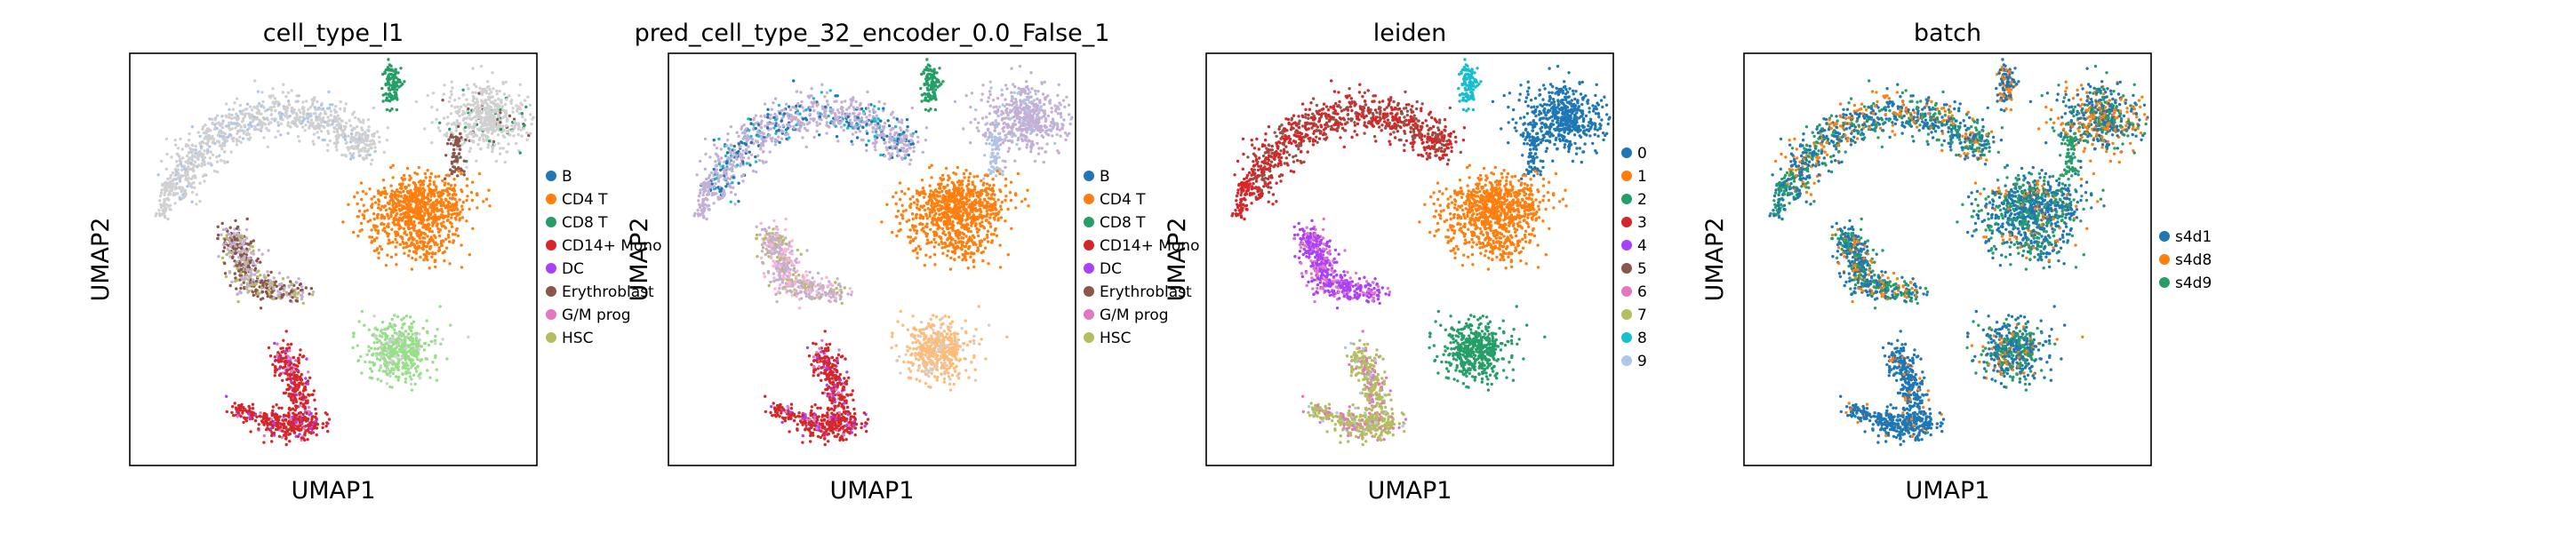 Image resolution: width=2576 pixels, height=533 pixels. Describe the element at coordinates (551, 176) in the screenshot. I see `legend-marker` at that location.